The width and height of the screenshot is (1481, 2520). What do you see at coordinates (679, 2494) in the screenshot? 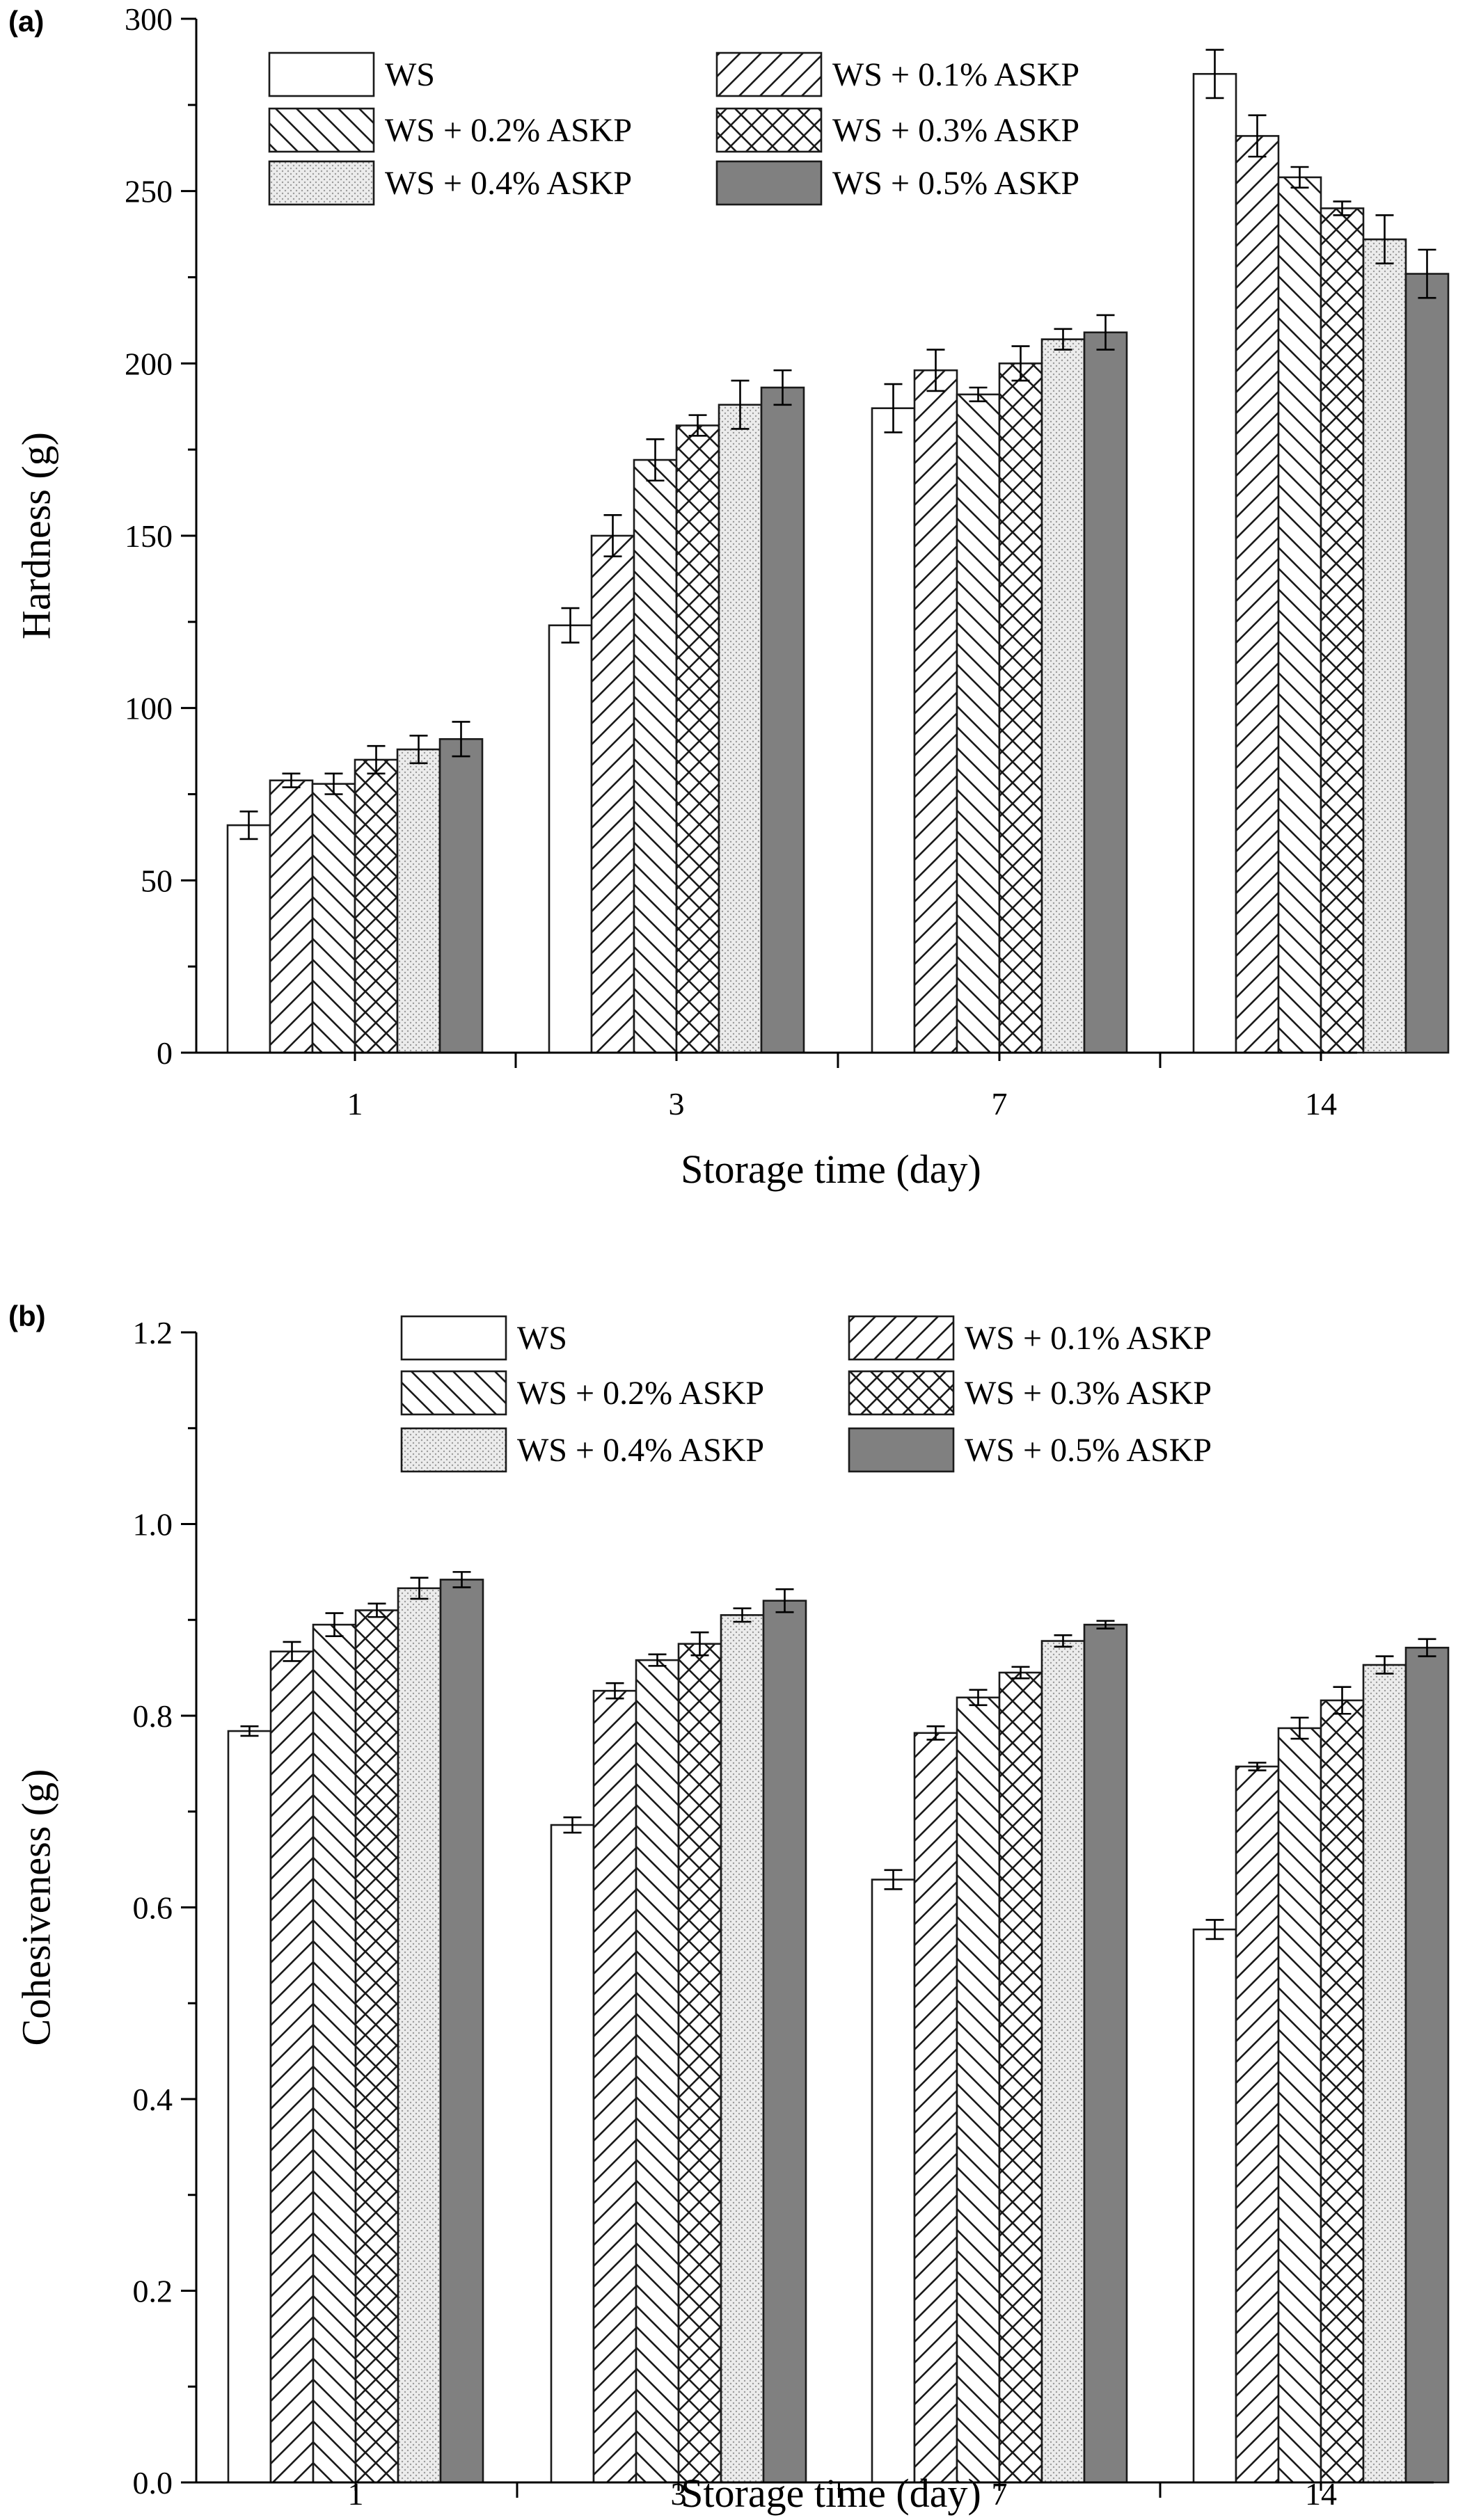
I see `x-tick-label: 3` at bounding box center [679, 2494].